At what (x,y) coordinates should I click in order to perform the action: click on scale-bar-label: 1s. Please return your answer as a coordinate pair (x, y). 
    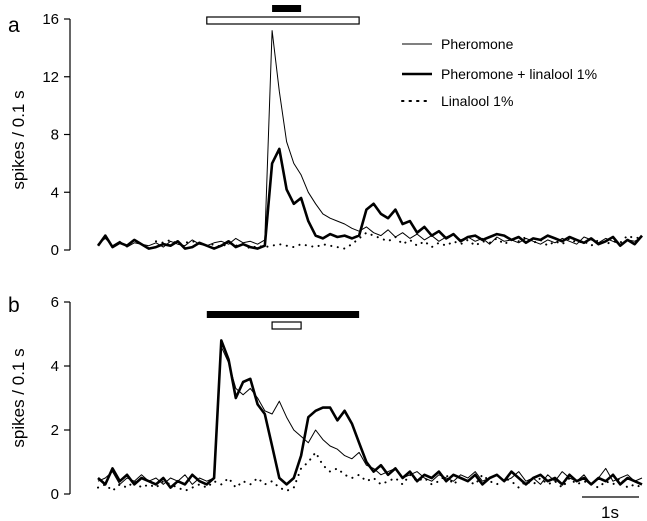
    Looking at the image, I should click on (610, 512).